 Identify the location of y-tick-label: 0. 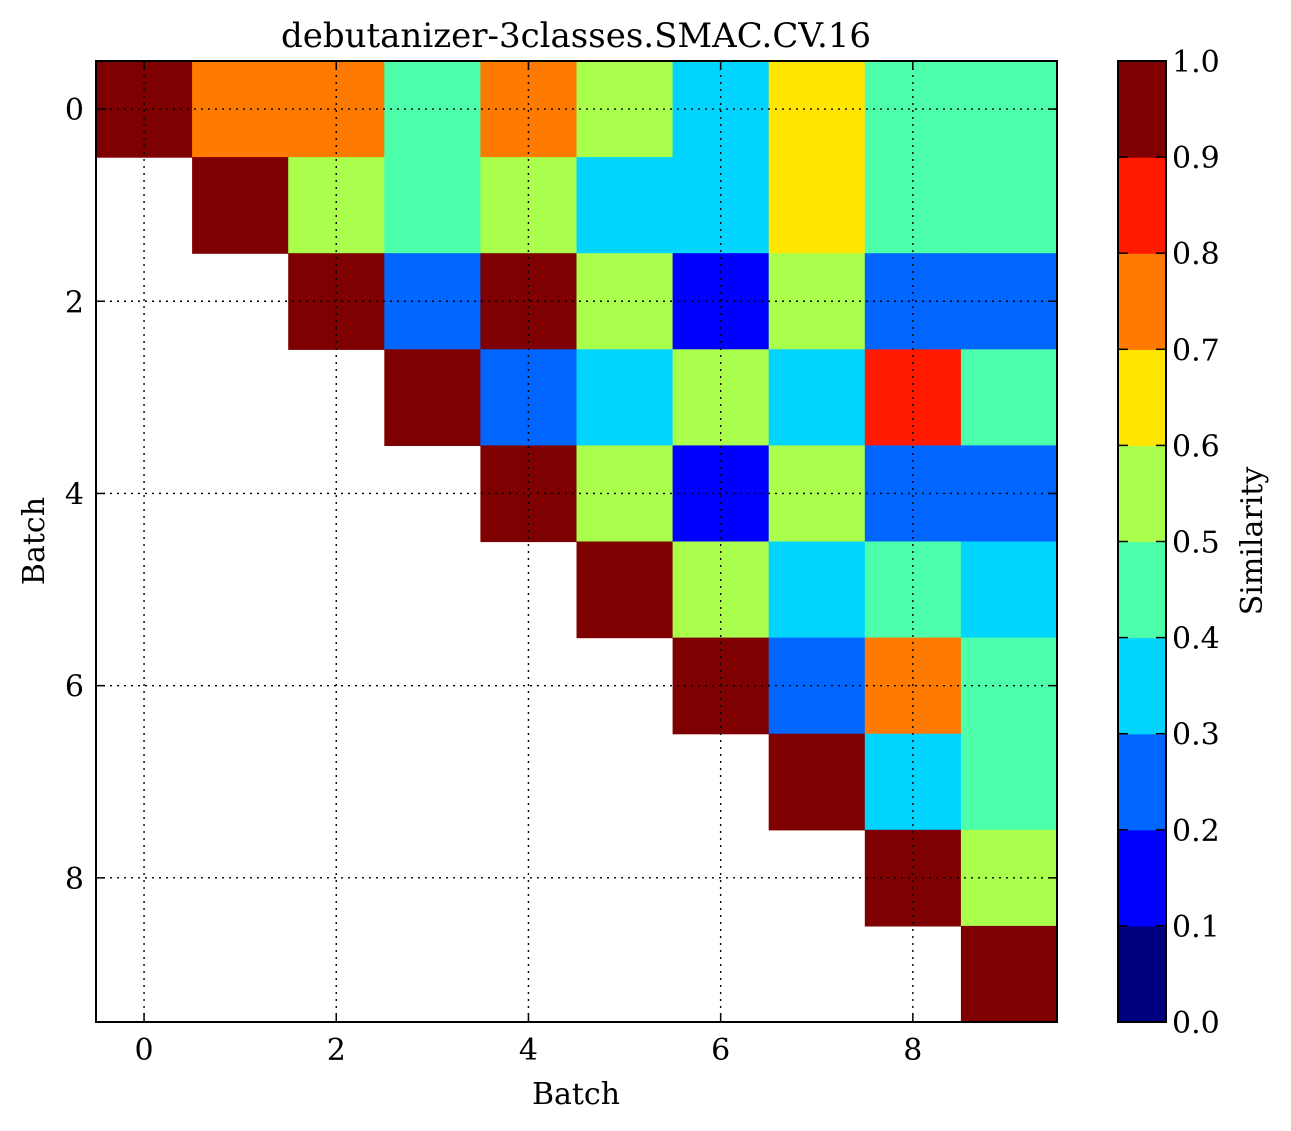
(74, 110).